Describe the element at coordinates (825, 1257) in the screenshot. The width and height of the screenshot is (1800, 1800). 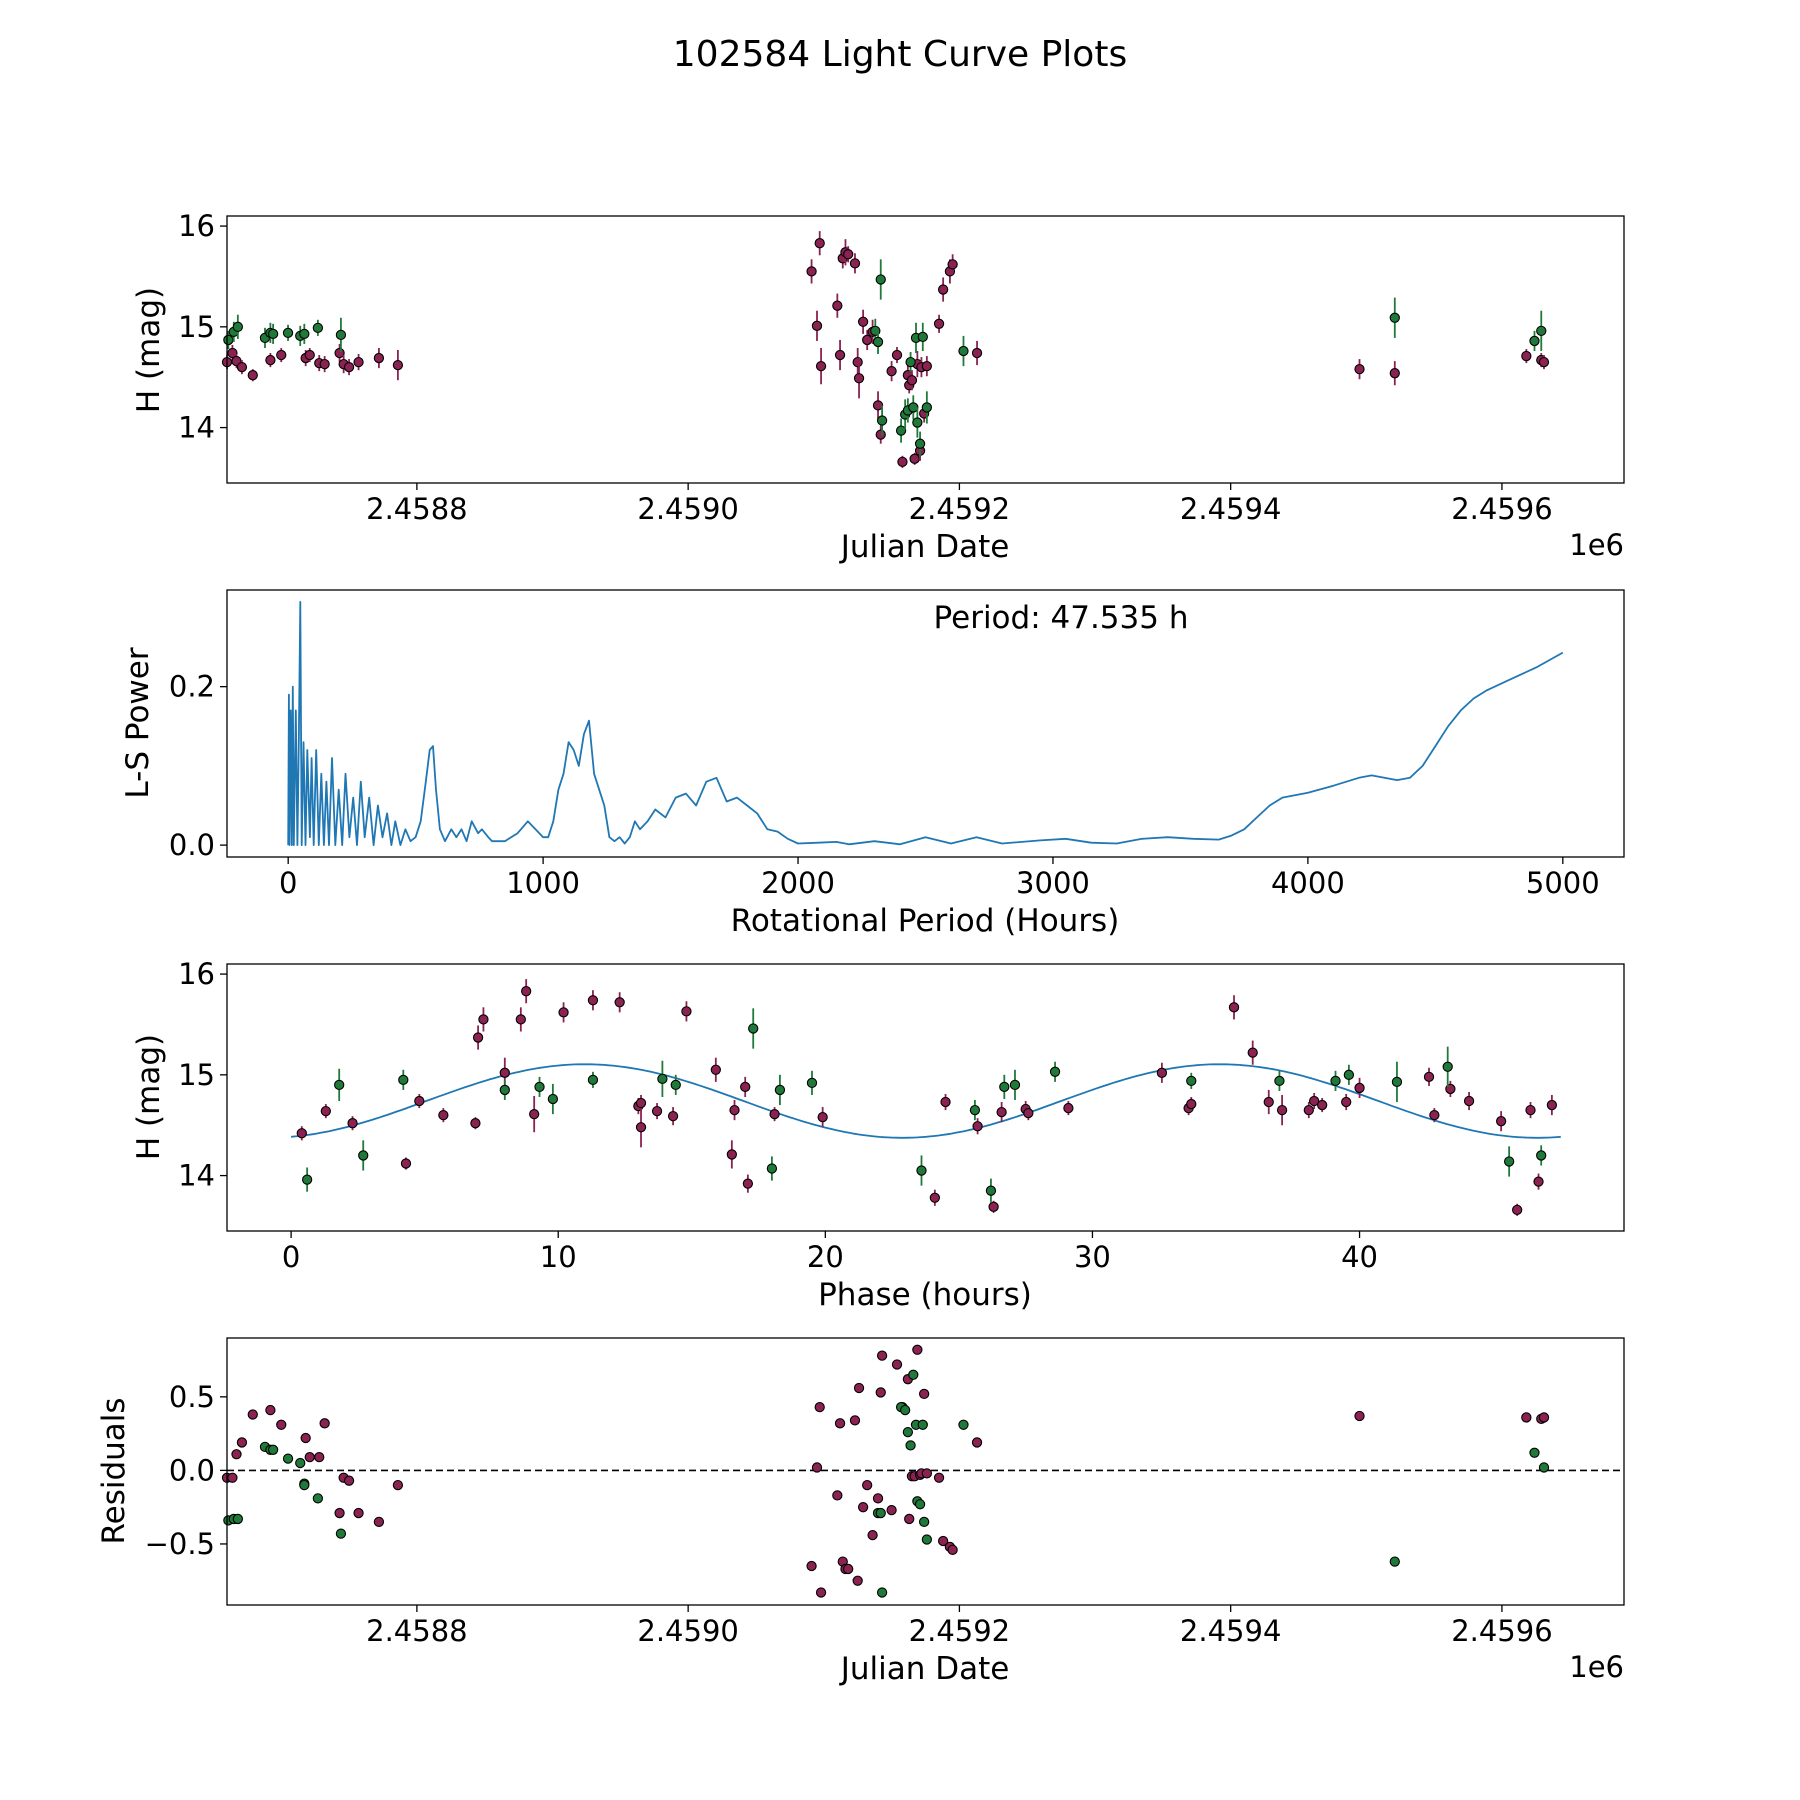
I see `phased-x-tick-label: 20` at that location.